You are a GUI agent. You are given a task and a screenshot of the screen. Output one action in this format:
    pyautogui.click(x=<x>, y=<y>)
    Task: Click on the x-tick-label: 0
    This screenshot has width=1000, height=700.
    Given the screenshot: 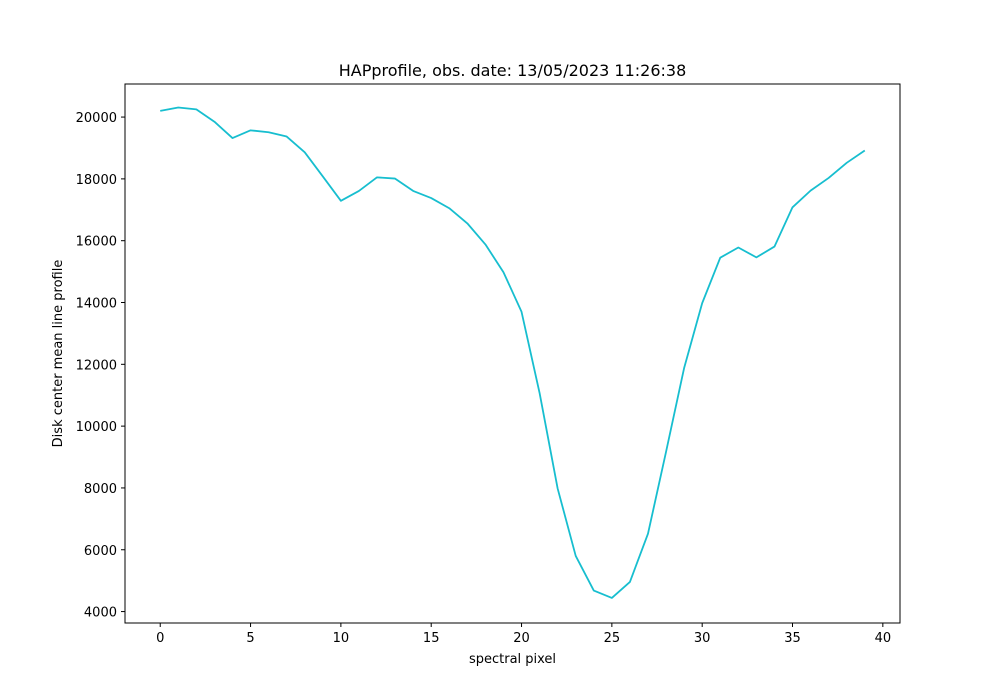 What is the action you would take?
    pyautogui.click(x=160, y=638)
    